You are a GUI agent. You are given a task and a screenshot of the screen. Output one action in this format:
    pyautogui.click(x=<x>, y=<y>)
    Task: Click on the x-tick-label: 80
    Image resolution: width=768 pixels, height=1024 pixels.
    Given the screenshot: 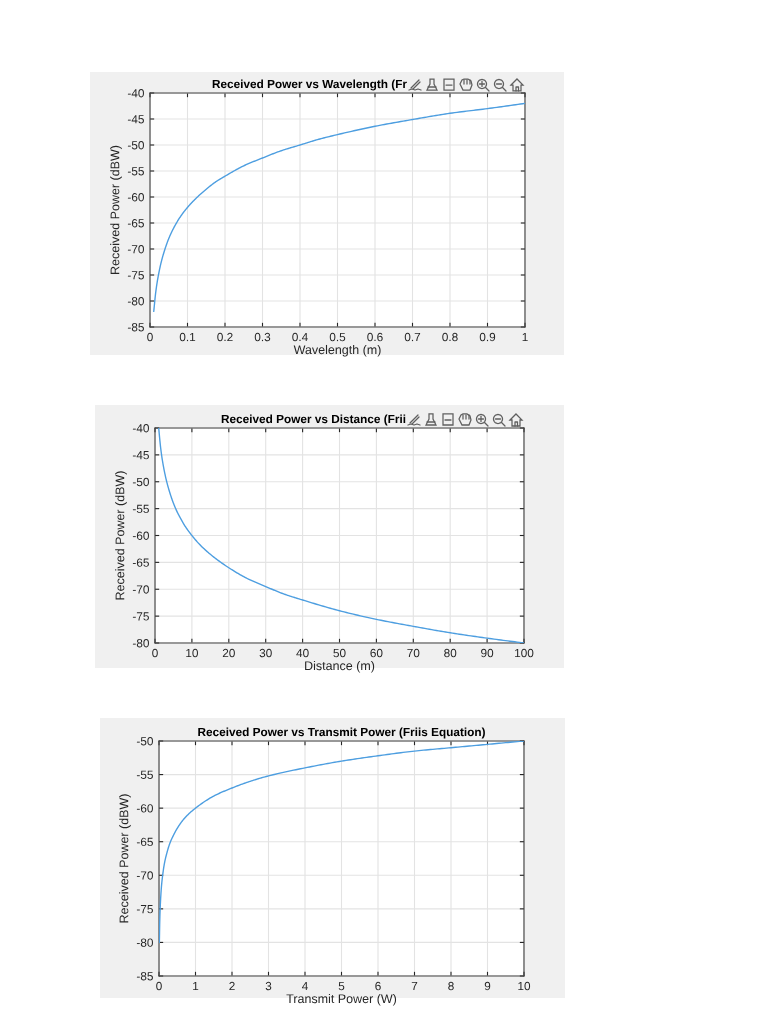 What is the action you would take?
    pyautogui.click(x=450, y=653)
    